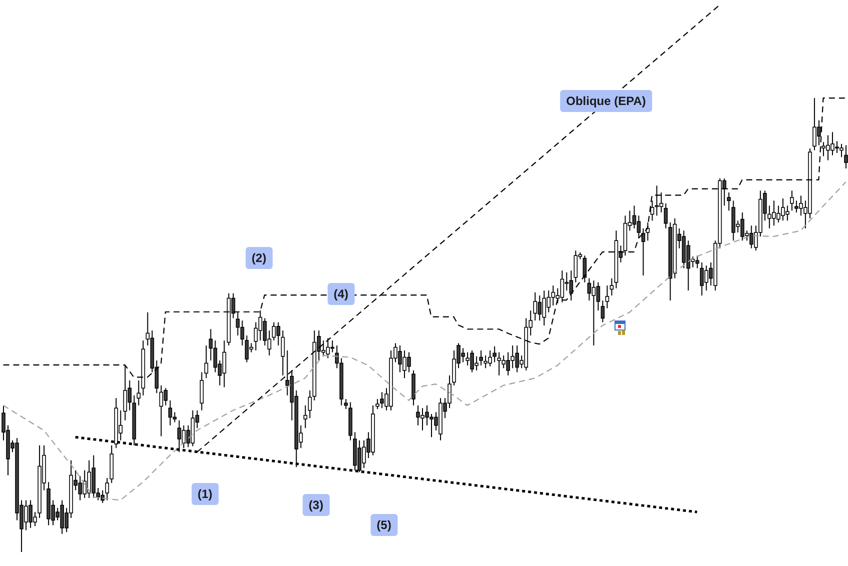 This screenshot has height=566, width=848. I want to click on annotation: (4), so click(341, 294).